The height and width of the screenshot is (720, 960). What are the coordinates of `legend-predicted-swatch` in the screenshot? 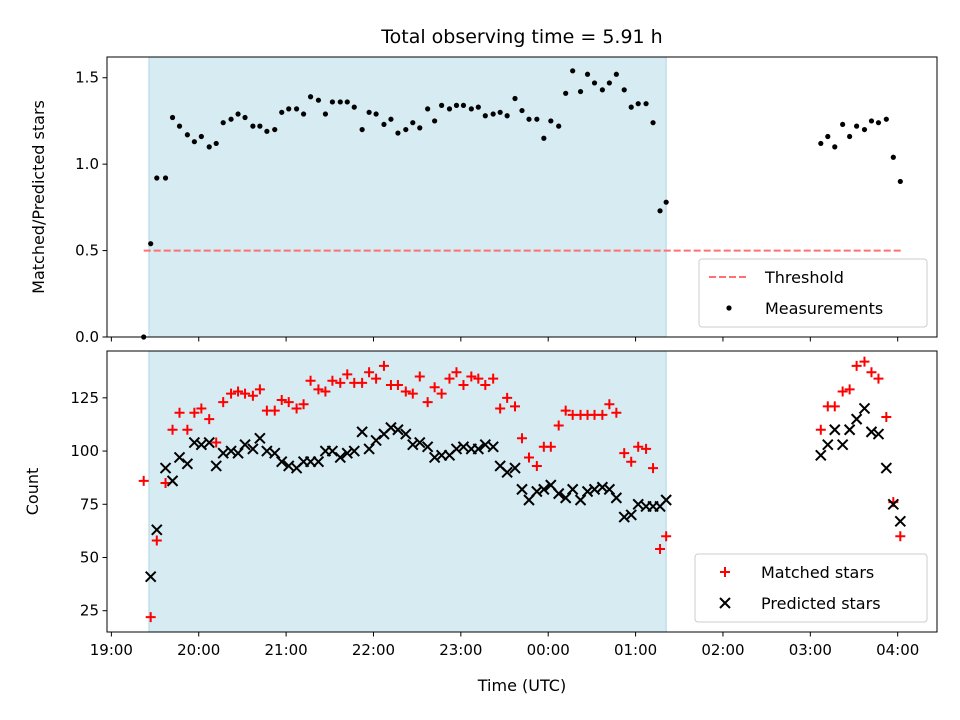 It's located at (725, 603).